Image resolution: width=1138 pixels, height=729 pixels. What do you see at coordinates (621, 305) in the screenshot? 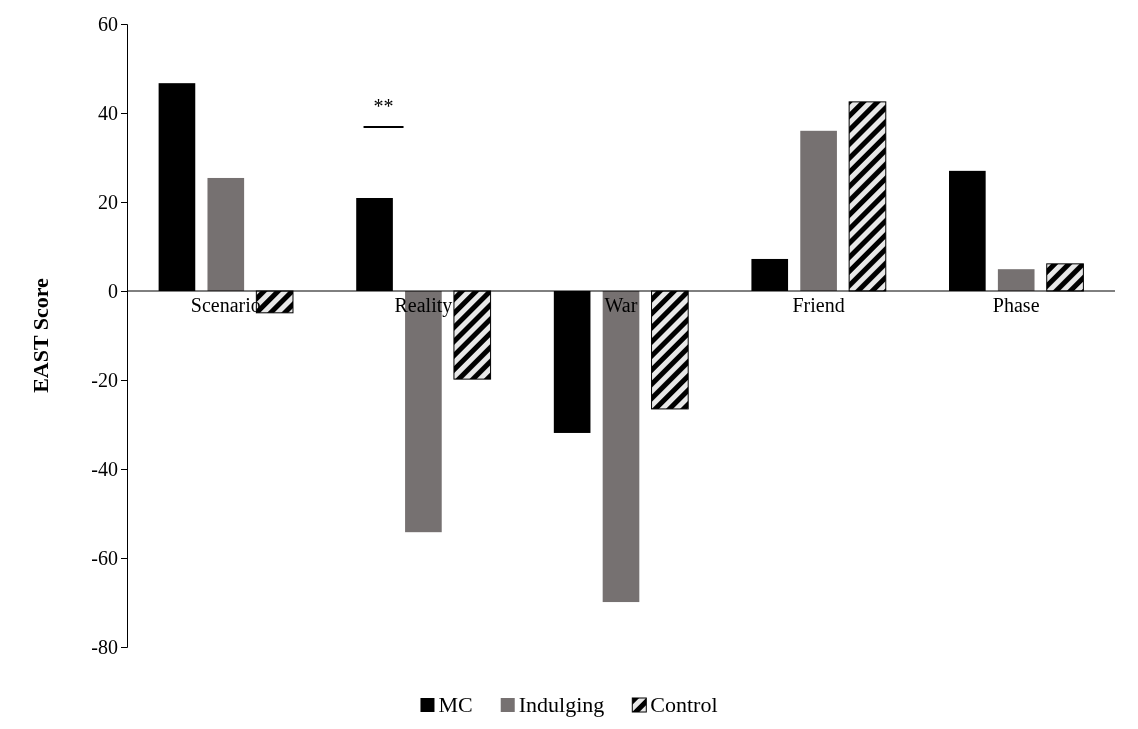
I see `x-tick-label: War` at bounding box center [621, 305].